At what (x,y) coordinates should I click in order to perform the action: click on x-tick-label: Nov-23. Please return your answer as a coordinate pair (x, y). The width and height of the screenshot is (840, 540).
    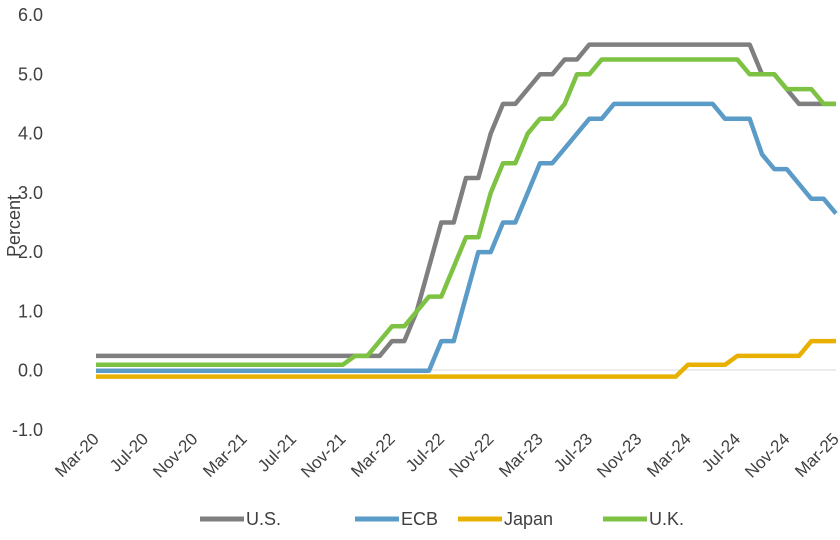
    Looking at the image, I should click on (619, 455).